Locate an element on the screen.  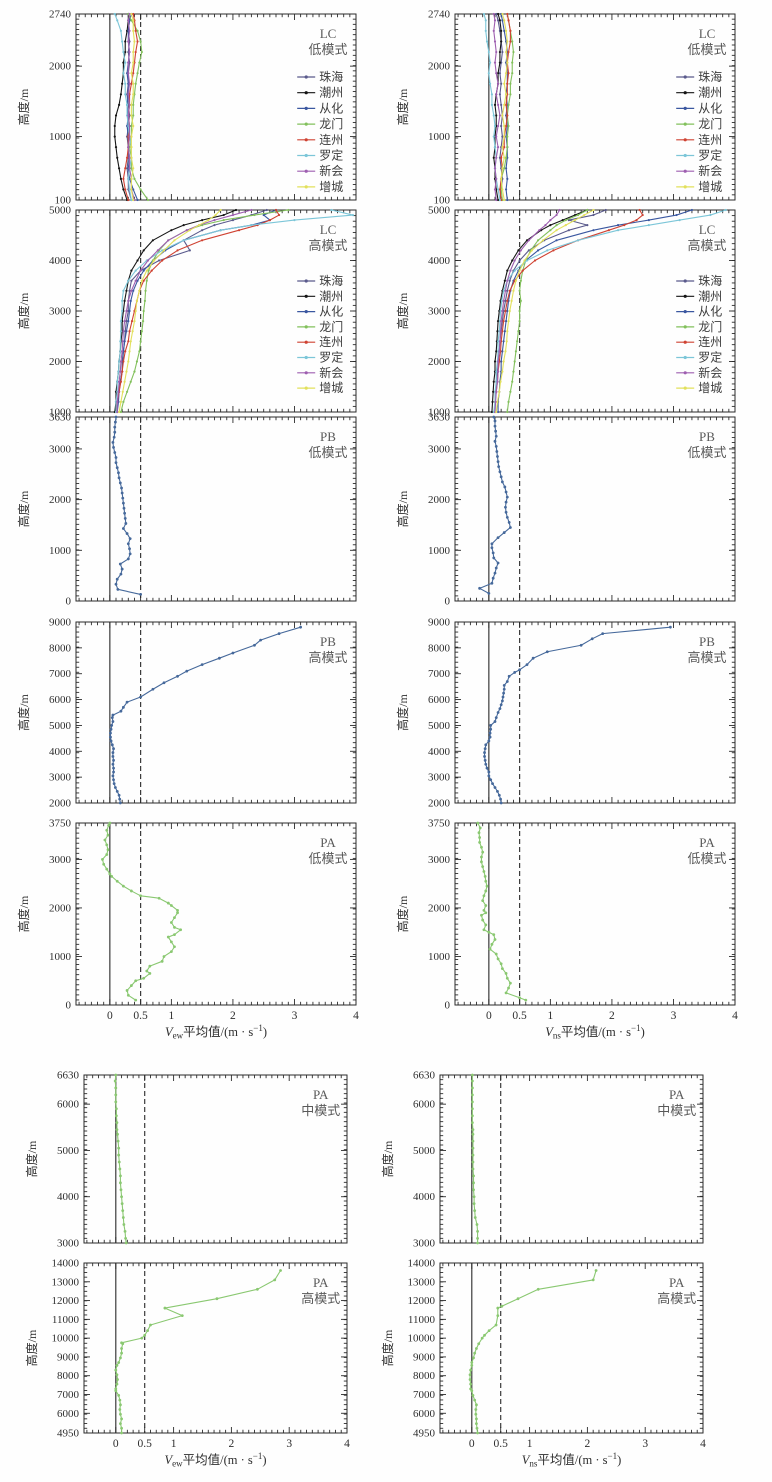
corner-label-mode: 低模式 is located at coordinates (327, 452).